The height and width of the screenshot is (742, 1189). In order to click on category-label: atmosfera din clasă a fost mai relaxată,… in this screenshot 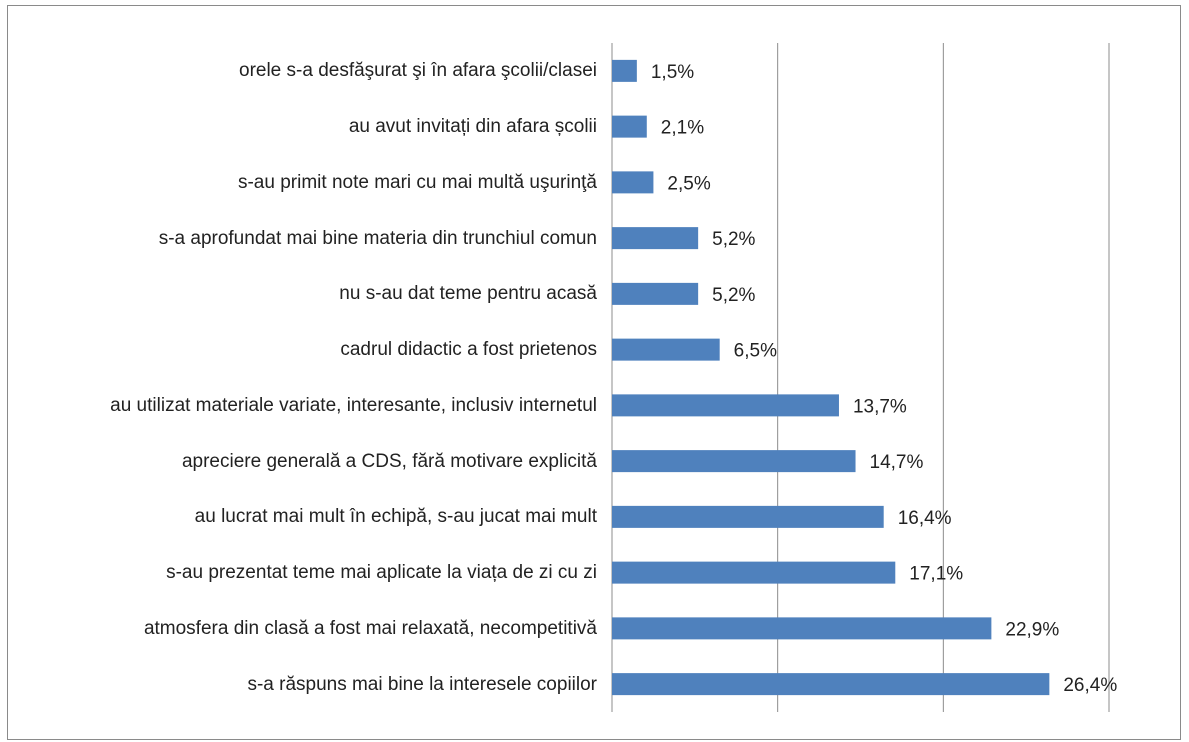, I will do `click(370, 628)`.